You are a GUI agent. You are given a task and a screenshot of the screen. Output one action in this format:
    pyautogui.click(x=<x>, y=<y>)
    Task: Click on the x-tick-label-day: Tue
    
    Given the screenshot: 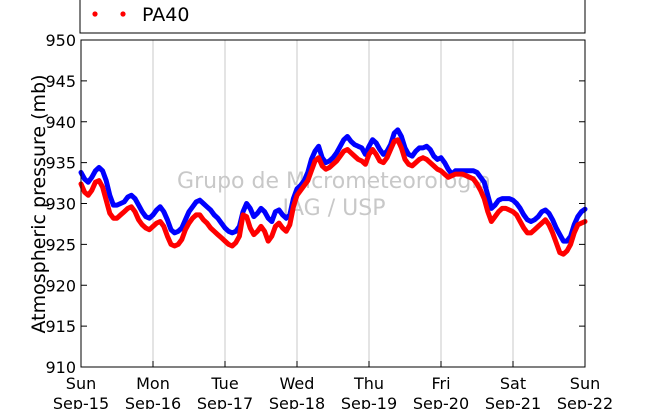 What is the action you would take?
    pyautogui.click(x=224, y=383)
    